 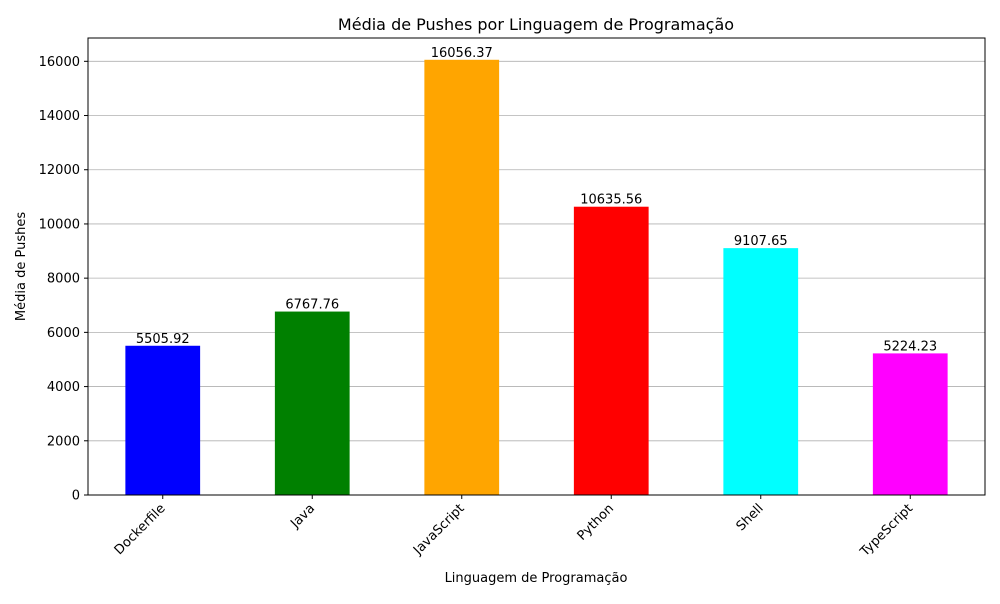 What do you see at coordinates (59, 116) in the screenshot?
I see `y-tick-label: 14000` at bounding box center [59, 116].